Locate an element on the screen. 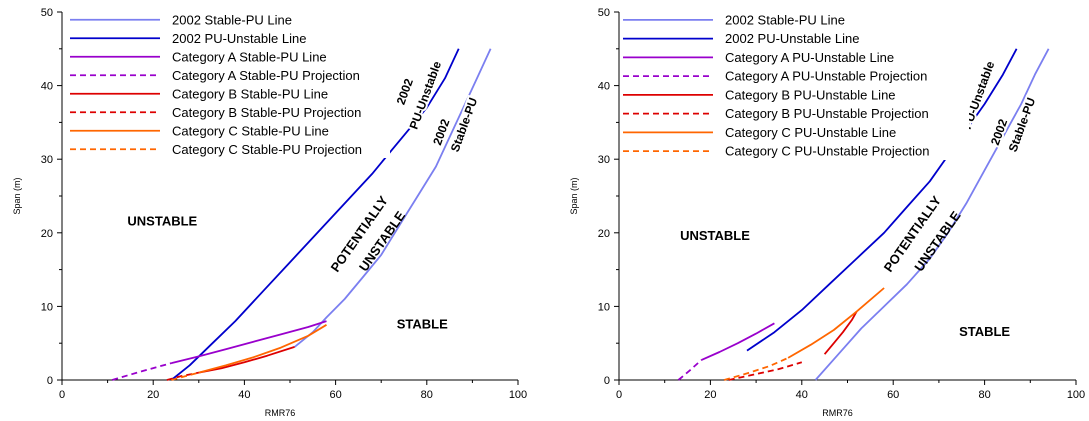 The image size is (1089, 421). curve-label: Stable-PU is located at coordinates (464, 125).